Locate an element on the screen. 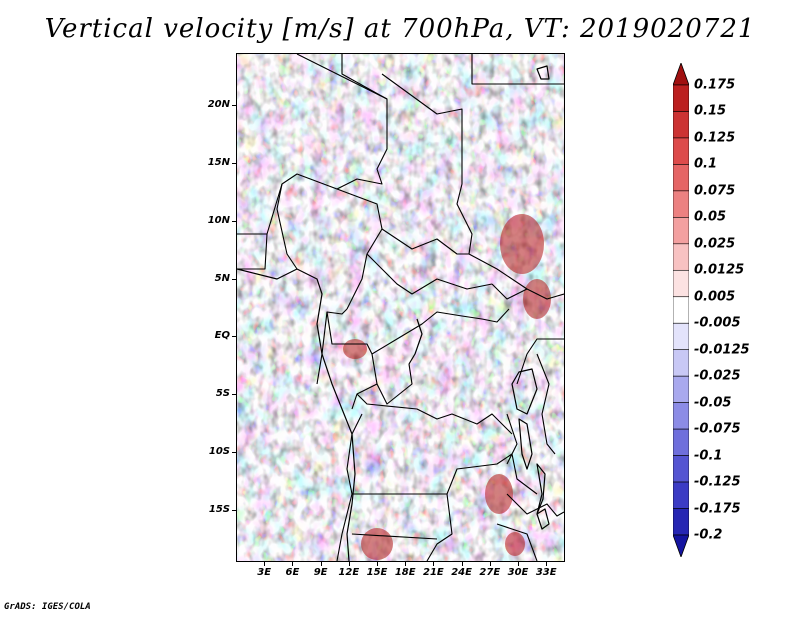  colorbar-label: 0.175 is located at coordinates (715, 85).